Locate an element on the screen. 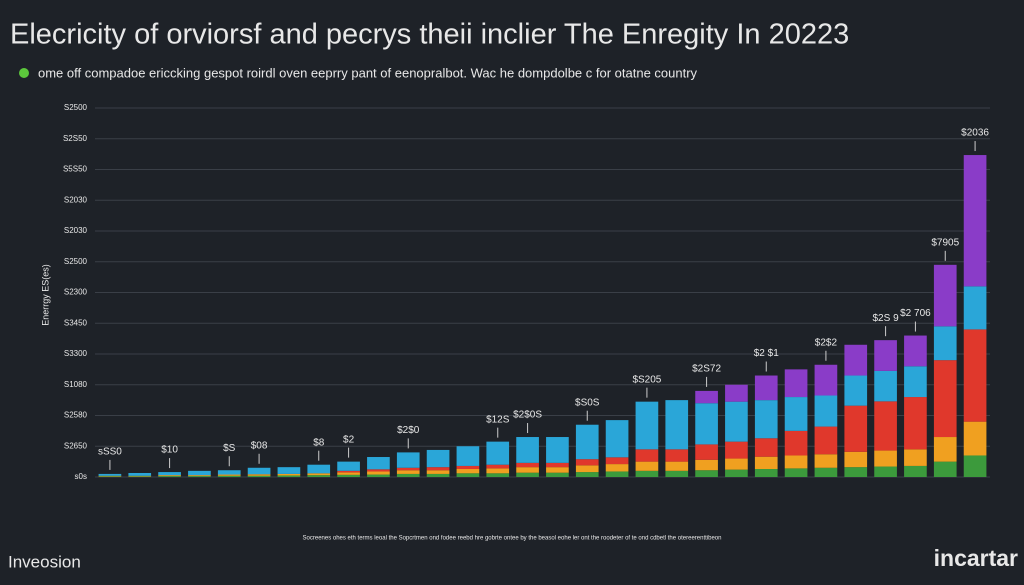  y-tick-label: S2030 is located at coordinates (76, 199).